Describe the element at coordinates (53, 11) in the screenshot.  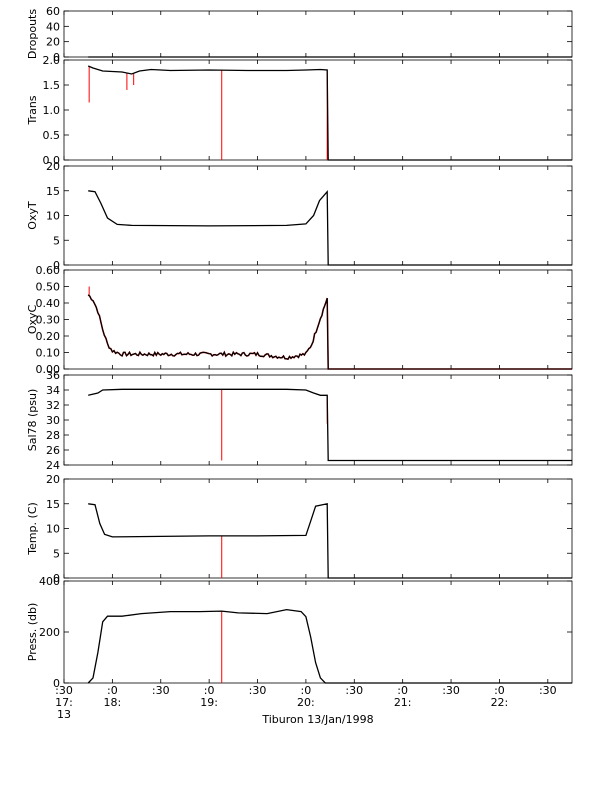
I see `y-tick-label: 60` at that location.